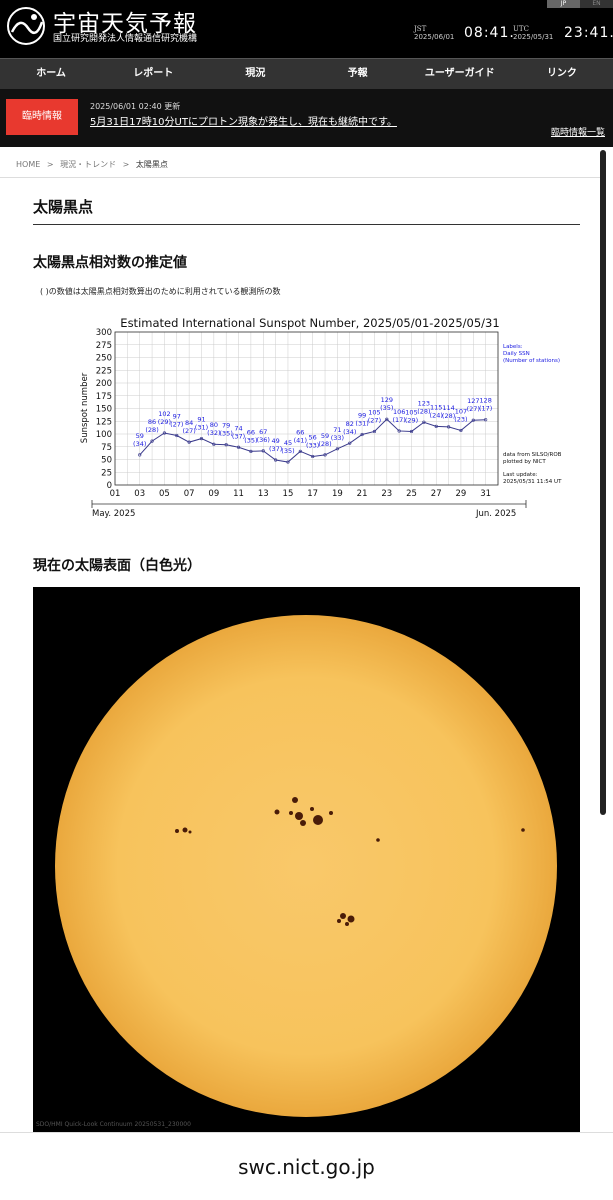 The image size is (613, 1200). I want to click on sunspot-group-south, so click(346, 919).